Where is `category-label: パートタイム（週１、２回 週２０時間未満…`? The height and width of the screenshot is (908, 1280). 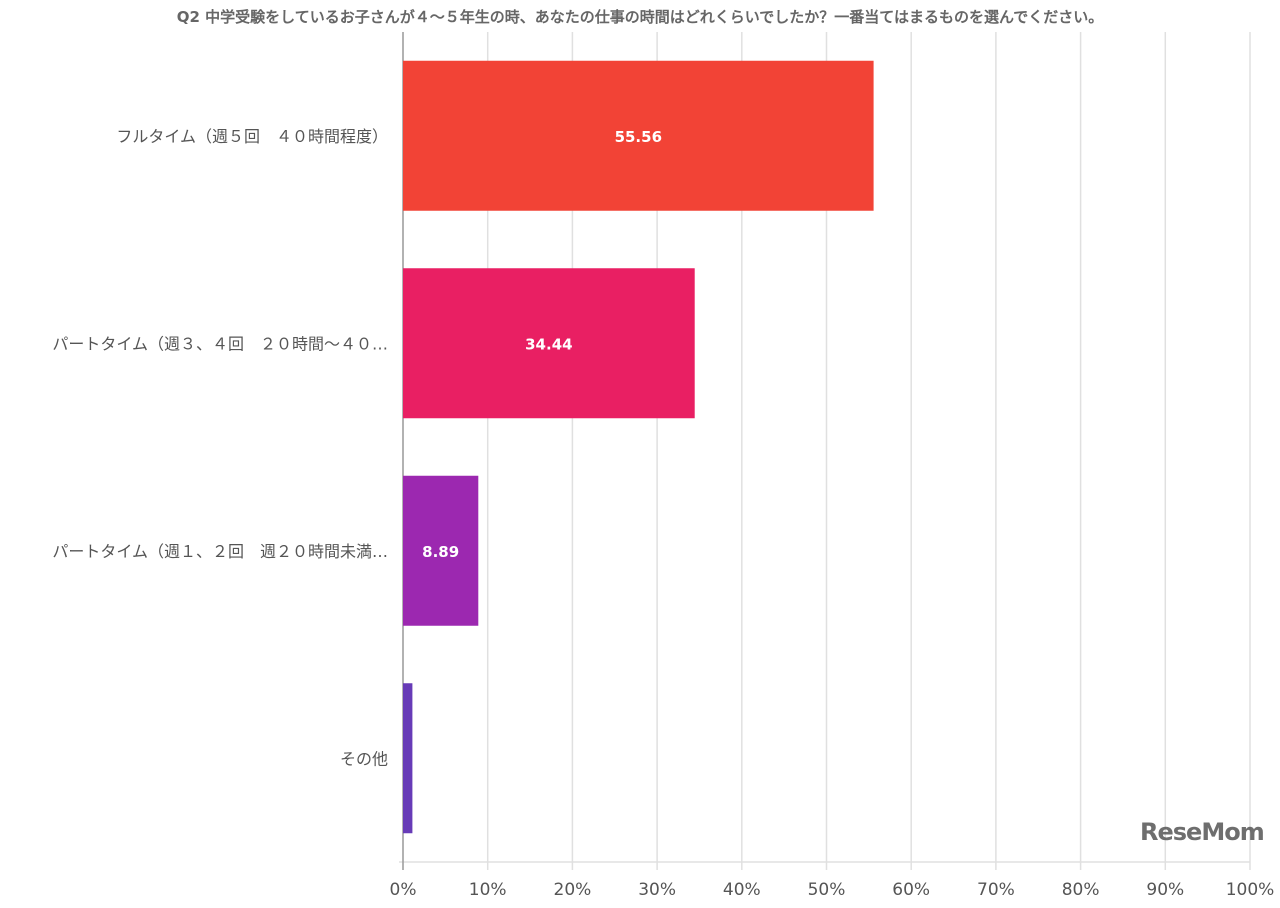
category-label: パートタイム（週１、２回 週２０時間未満… is located at coordinates (220, 551).